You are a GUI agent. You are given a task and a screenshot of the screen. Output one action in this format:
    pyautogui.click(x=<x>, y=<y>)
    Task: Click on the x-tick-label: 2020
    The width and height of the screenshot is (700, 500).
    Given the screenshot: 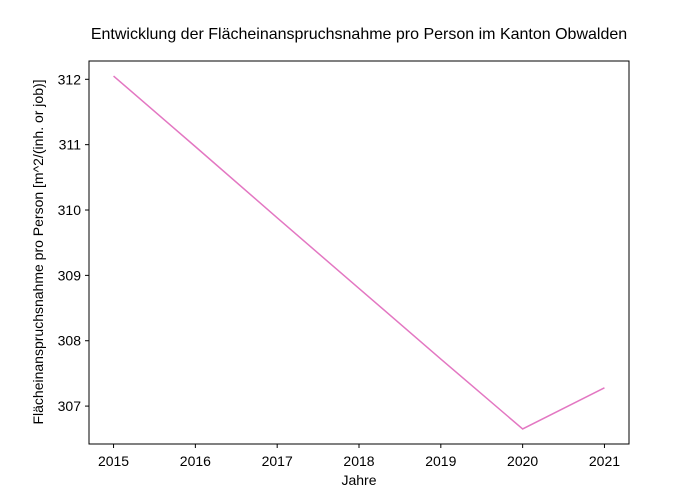 What is the action you would take?
    pyautogui.click(x=522, y=461)
    